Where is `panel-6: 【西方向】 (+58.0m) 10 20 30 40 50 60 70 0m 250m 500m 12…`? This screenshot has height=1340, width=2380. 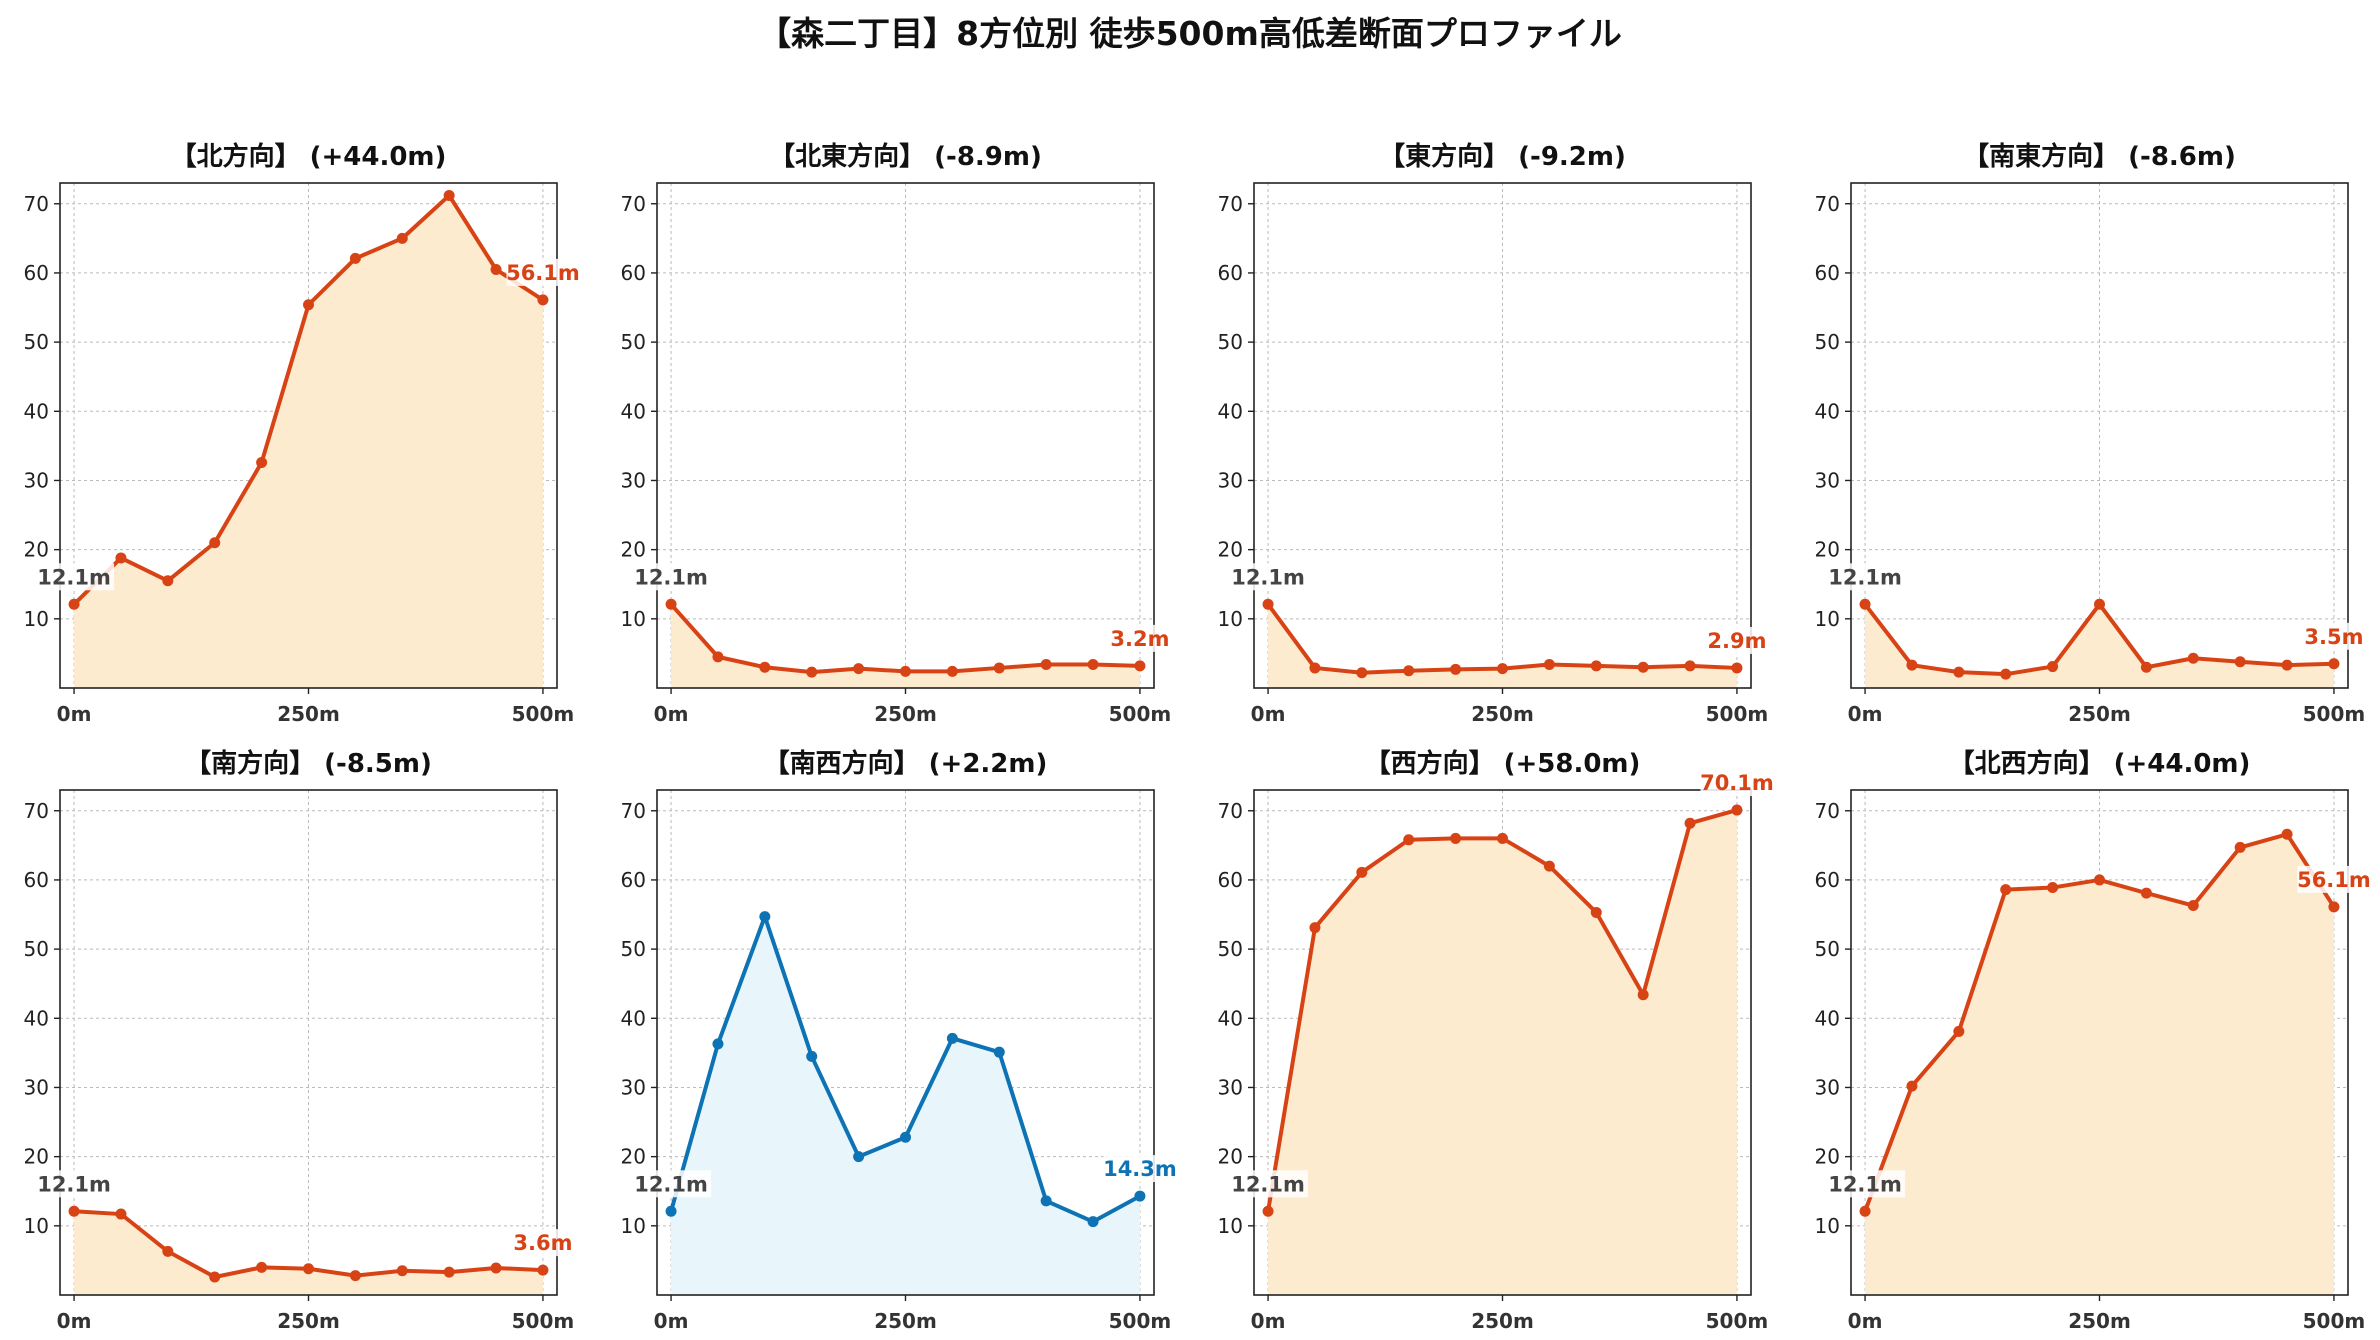
panel-6: 【西方向】 (+58.0m) 10 20 30 40 50 60 70 0m 250m 500m 12… is located at coordinates (1496, 1040).